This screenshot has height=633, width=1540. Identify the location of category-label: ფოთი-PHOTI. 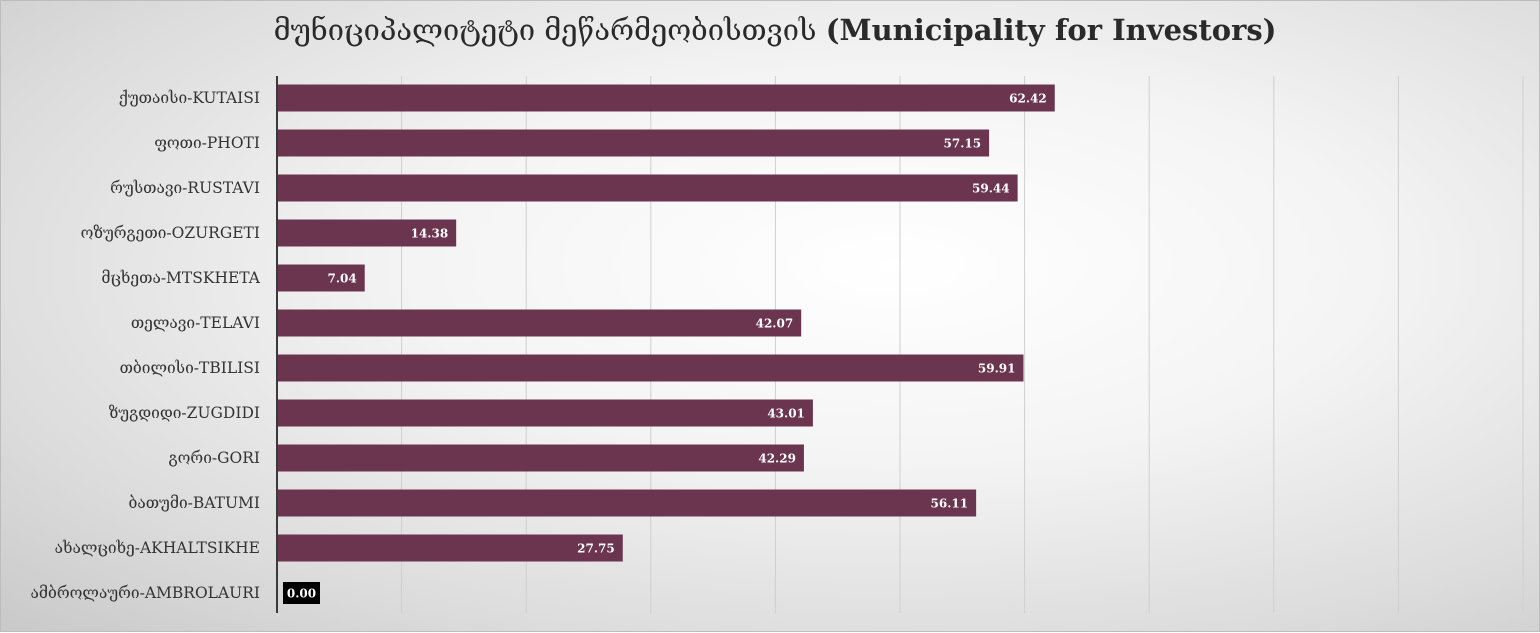
(207, 143).